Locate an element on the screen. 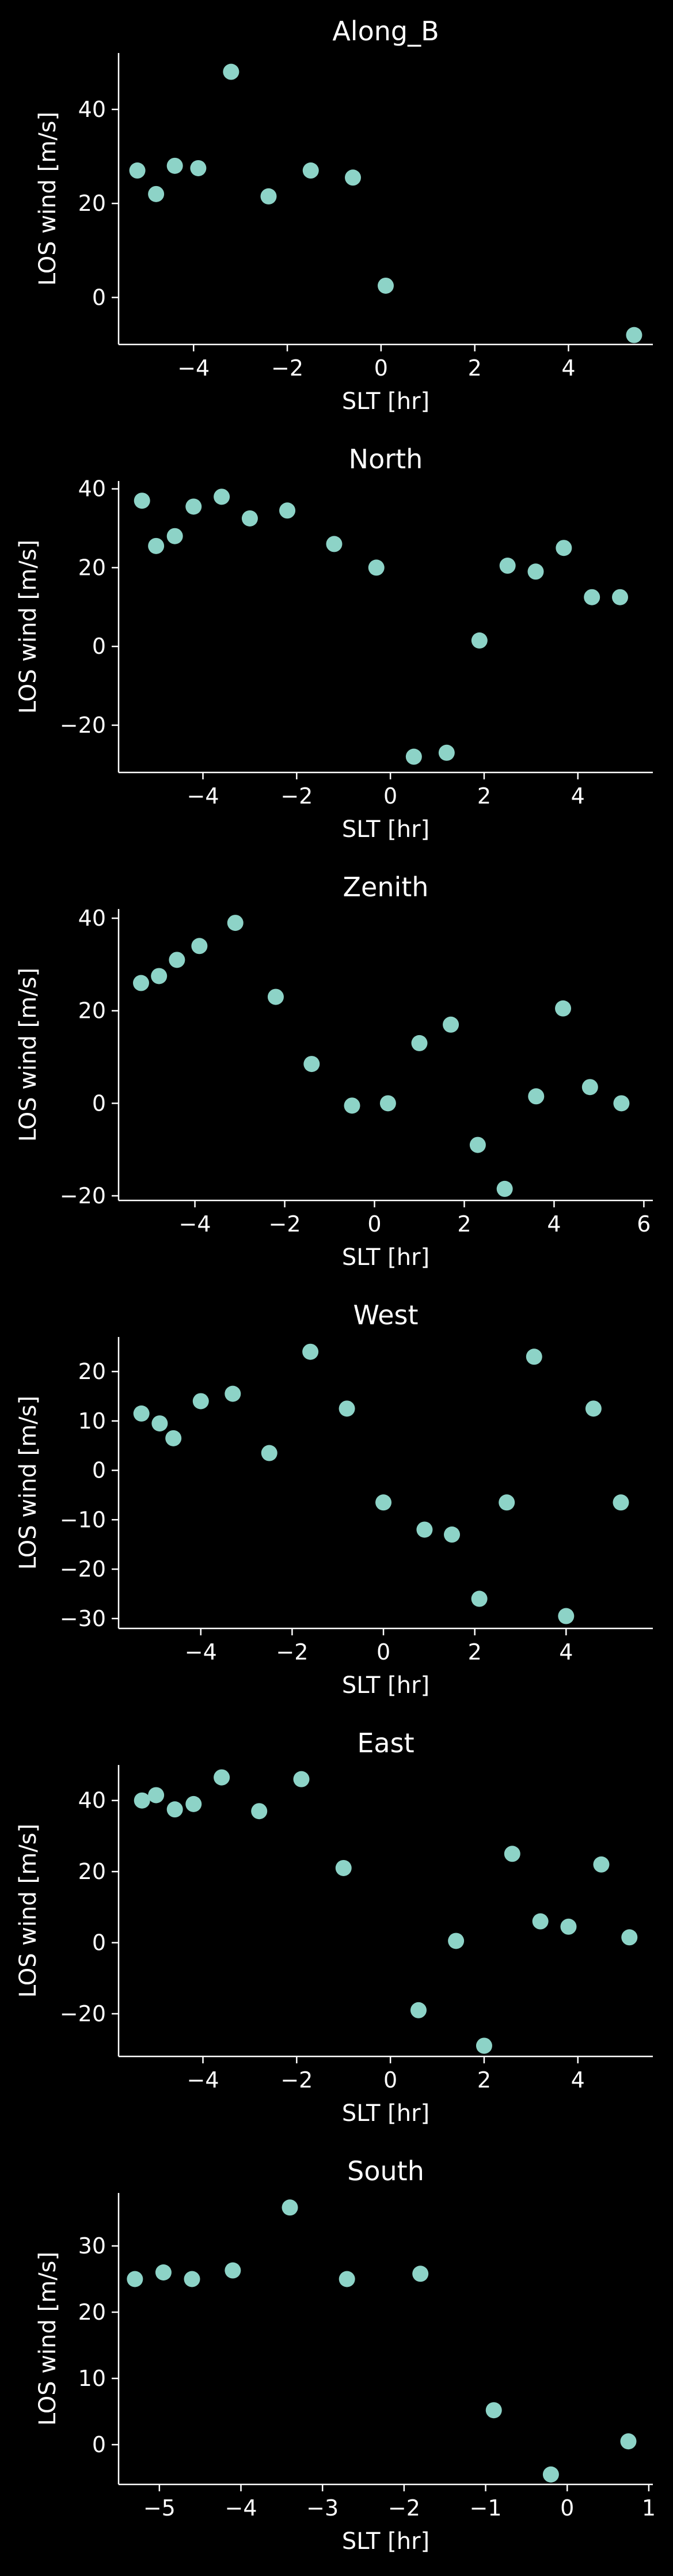  chart-title: East is located at coordinates (385, 1743).